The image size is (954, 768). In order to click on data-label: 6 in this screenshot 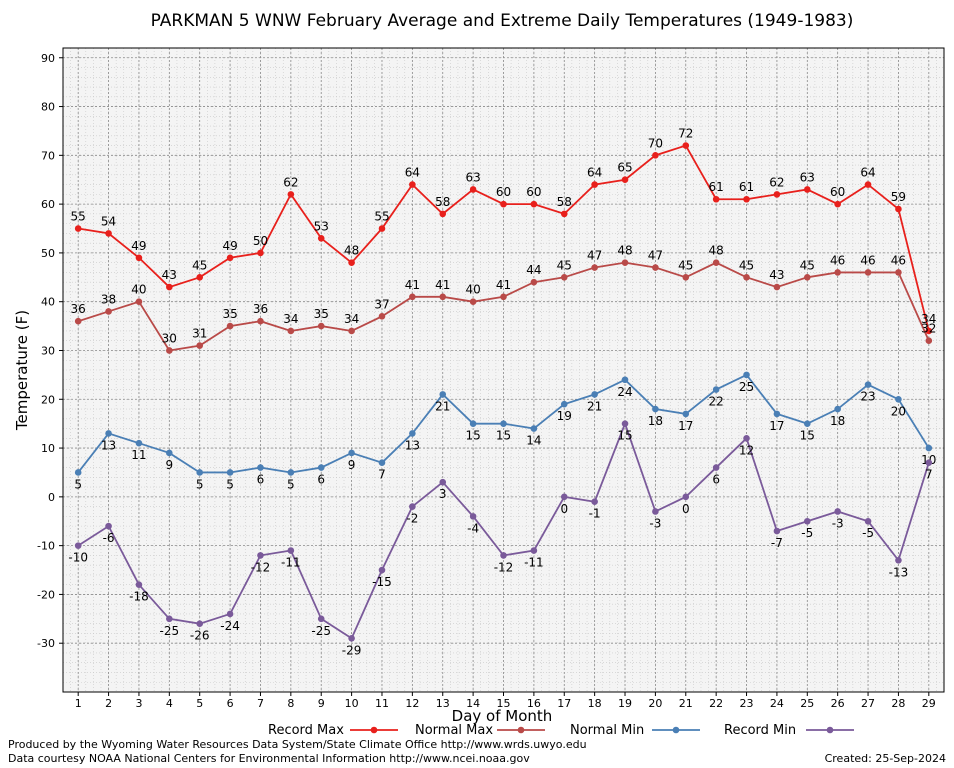, I will do `click(321, 480)`.